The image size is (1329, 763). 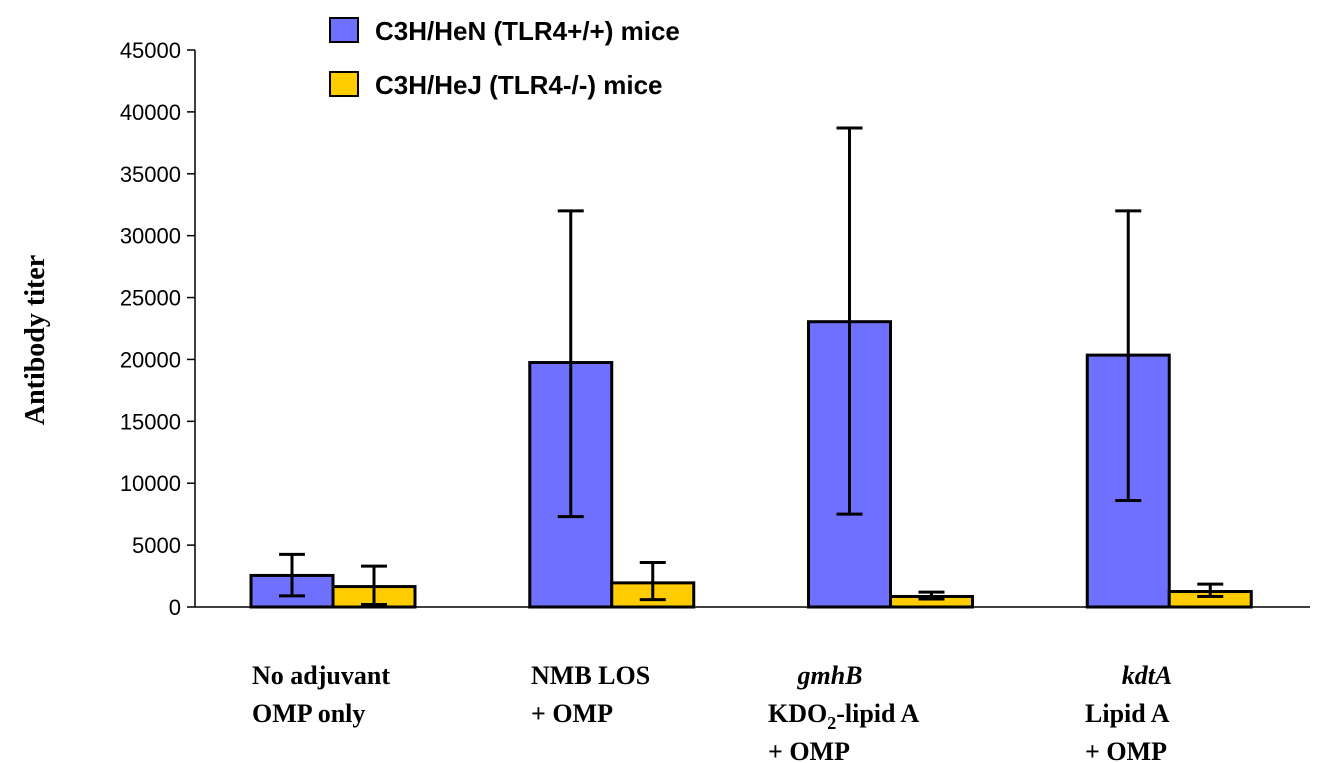 I want to click on y-axis-label: Antibody titer, so click(x=35, y=340).